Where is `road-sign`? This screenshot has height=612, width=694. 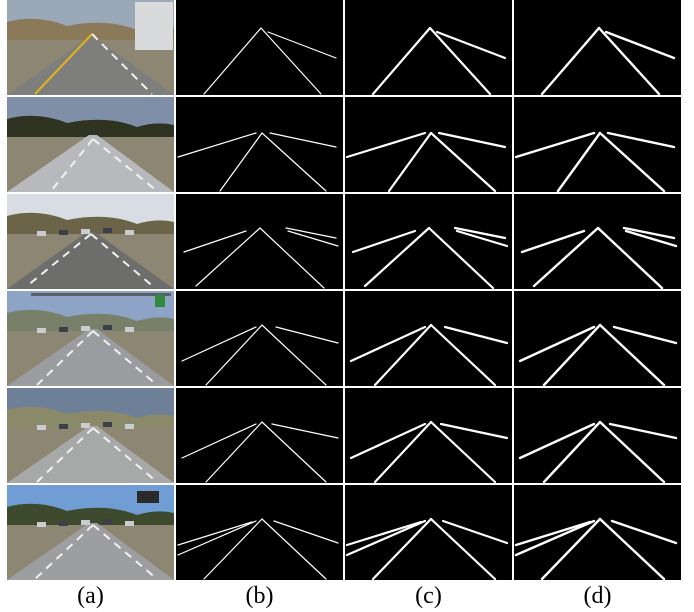 road-sign is located at coordinates (160, 301).